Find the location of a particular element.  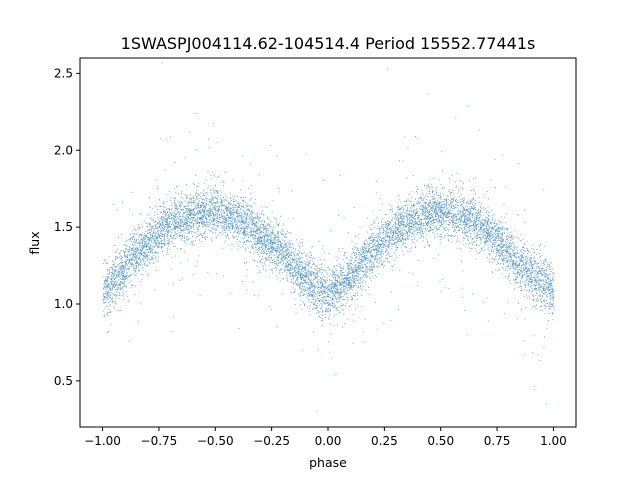

x-axis: −1.00 −0.75 −0.50 −0.25 0.00 0.25 0.50 0.75 1.00 is located at coordinates (325, 437).